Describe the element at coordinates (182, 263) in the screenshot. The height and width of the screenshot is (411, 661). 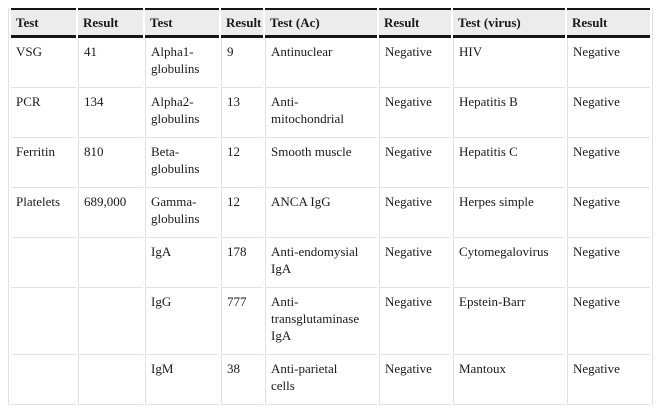
I see `table-cell: IgA` at that location.